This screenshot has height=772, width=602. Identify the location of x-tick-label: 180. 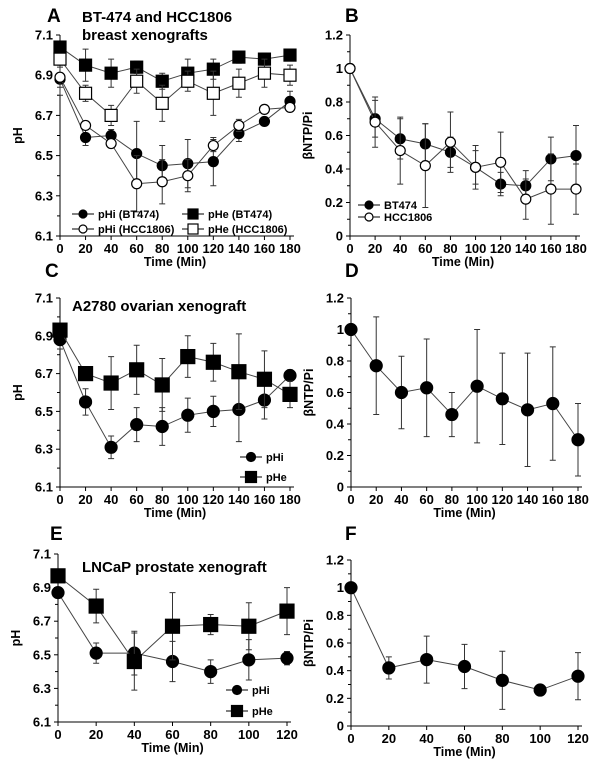
(290, 499).